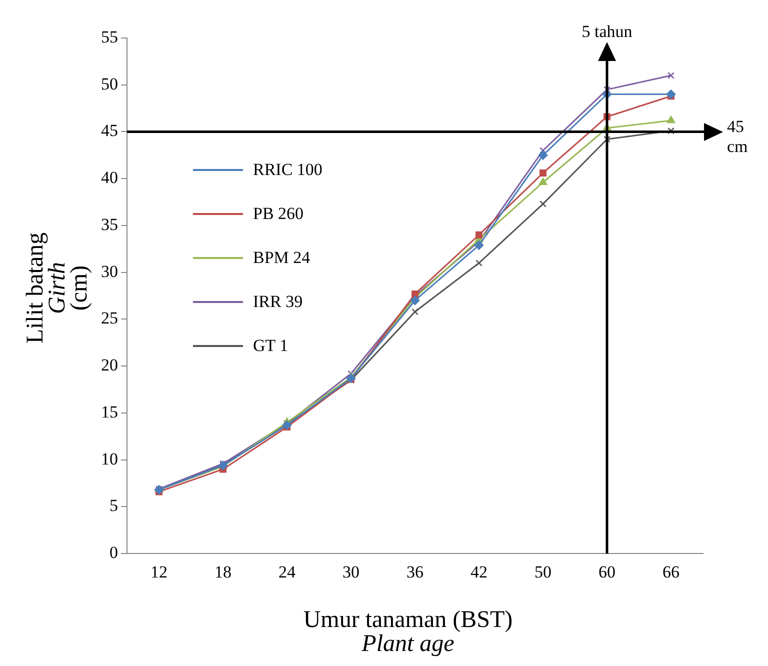 Image resolution: width=768 pixels, height=666 pixels. What do you see at coordinates (114, 552) in the screenshot?
I see `y-tick-label: 0` at bounding box center [114, 552].